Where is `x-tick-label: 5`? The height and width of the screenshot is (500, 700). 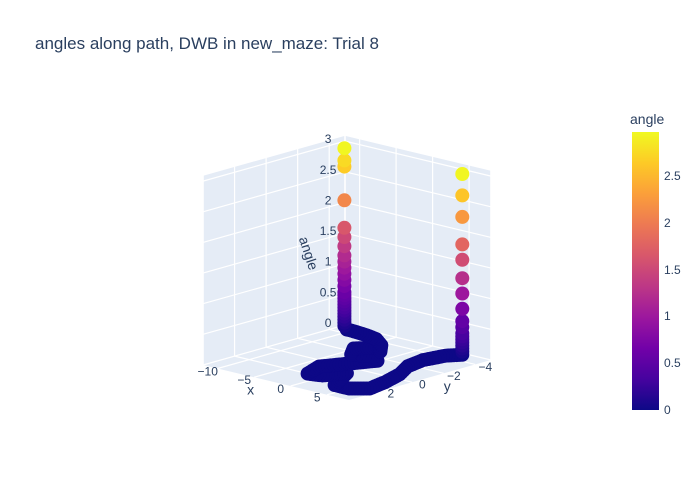
x-tick-label: 5 is located at coordinates (317, 398).